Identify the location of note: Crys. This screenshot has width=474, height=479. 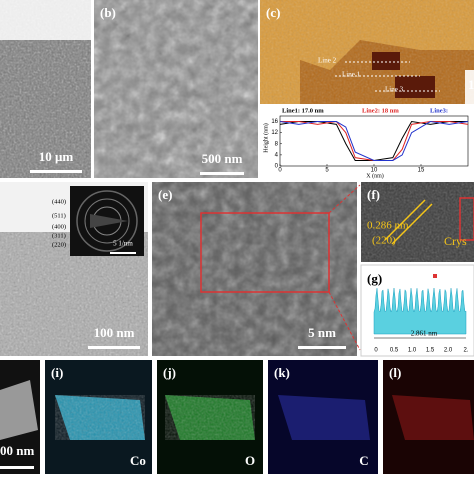
(455, 241).